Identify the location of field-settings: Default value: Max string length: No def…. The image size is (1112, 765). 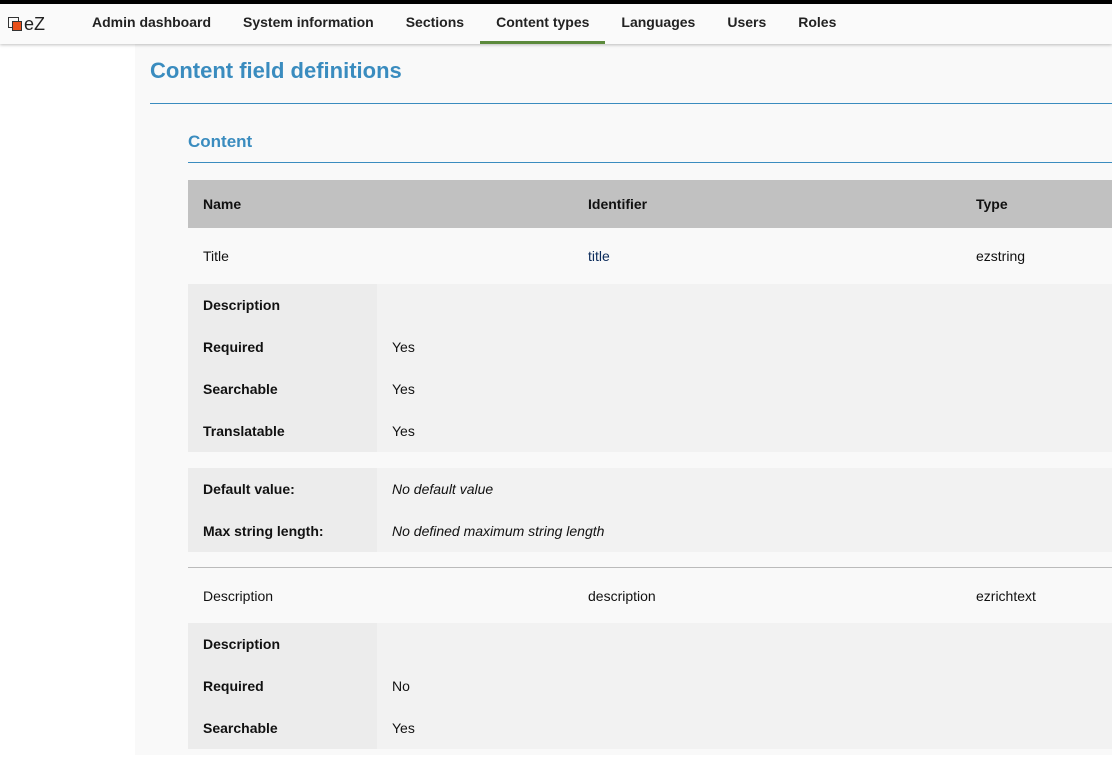
(650, 510).